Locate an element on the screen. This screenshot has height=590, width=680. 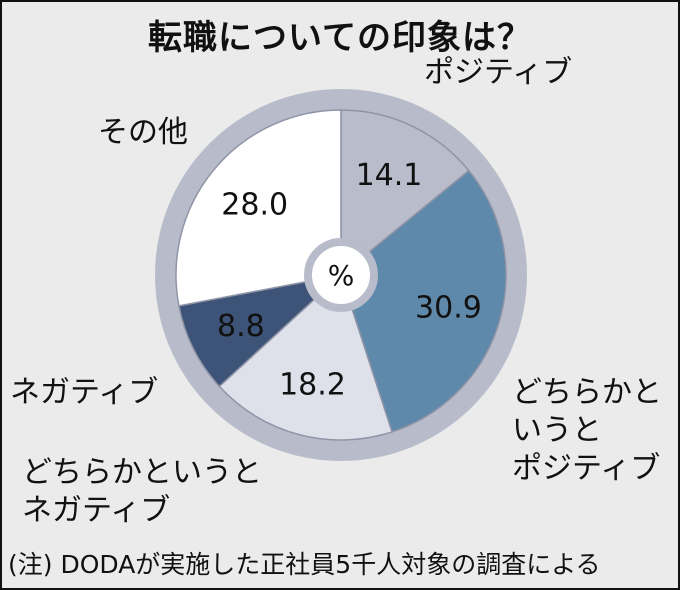
category-label-somewhat-positive: どちらかと いうと ポジティブ is located at coordinates (587, 430).